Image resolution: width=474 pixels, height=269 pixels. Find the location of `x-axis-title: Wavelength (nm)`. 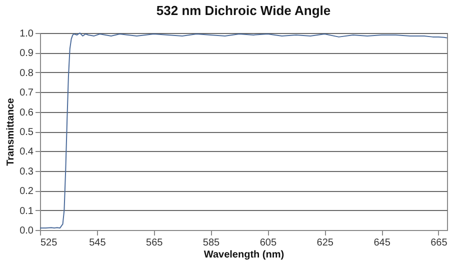

x-axis-title: Wavelength (nm) is located at coordinates (244, 255).